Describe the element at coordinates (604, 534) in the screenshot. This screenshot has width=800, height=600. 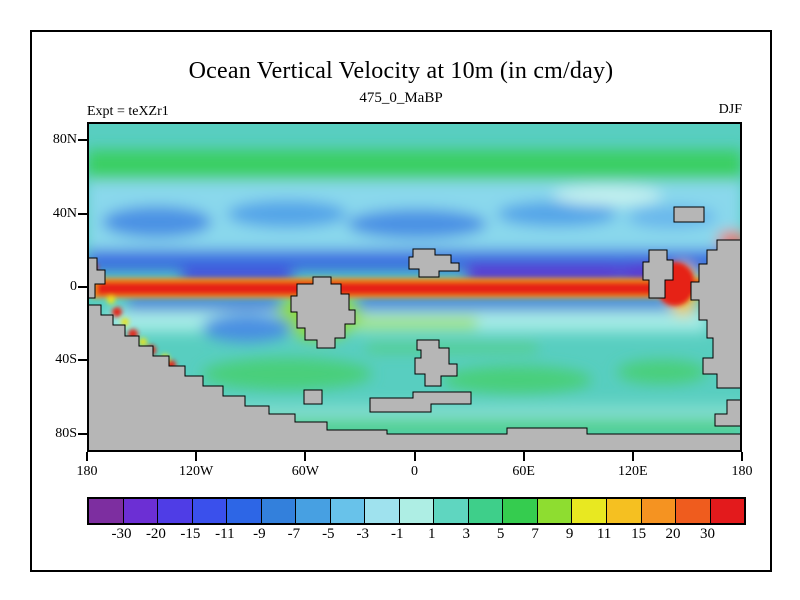
I see `colorbar-label: 11` at that location.